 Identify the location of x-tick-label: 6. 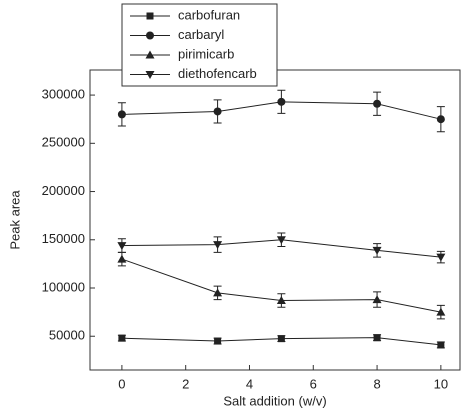
(313, 383).